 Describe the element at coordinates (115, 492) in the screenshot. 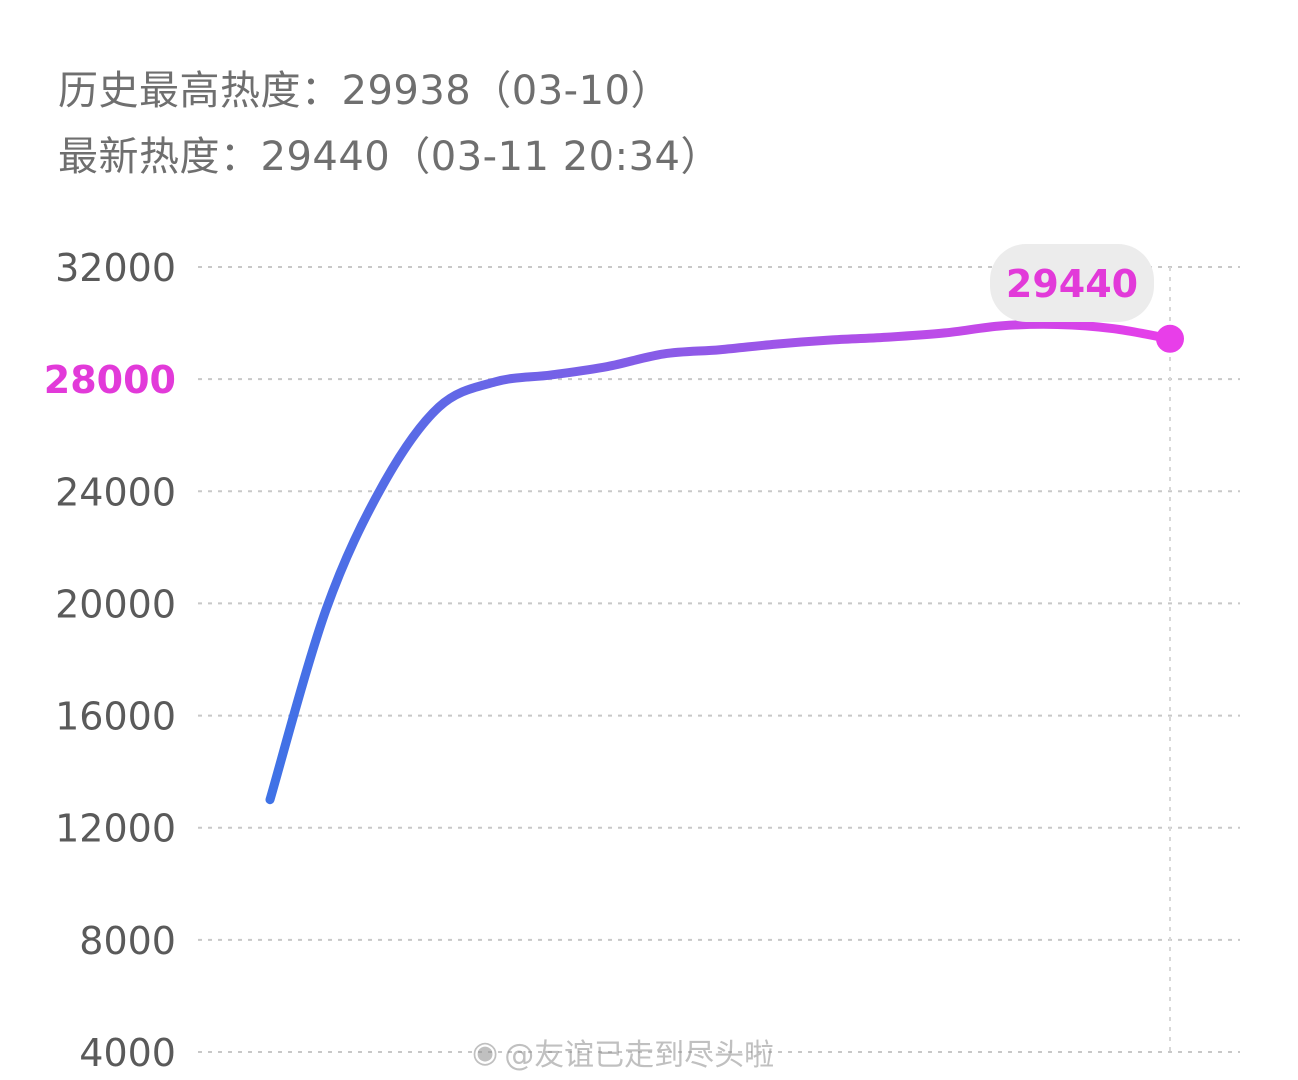

I see `y-tick-label: 24000` at that location.